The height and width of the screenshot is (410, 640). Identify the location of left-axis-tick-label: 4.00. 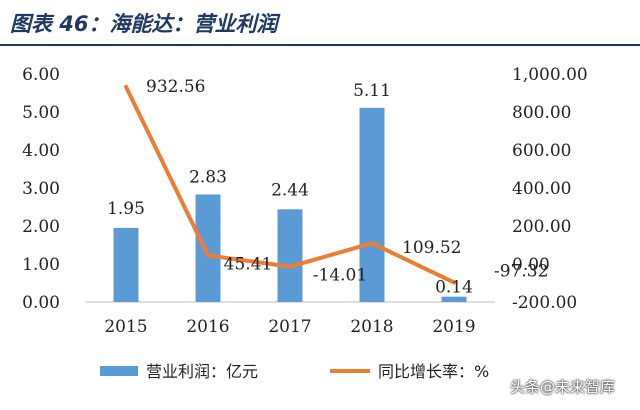
(41, 151).